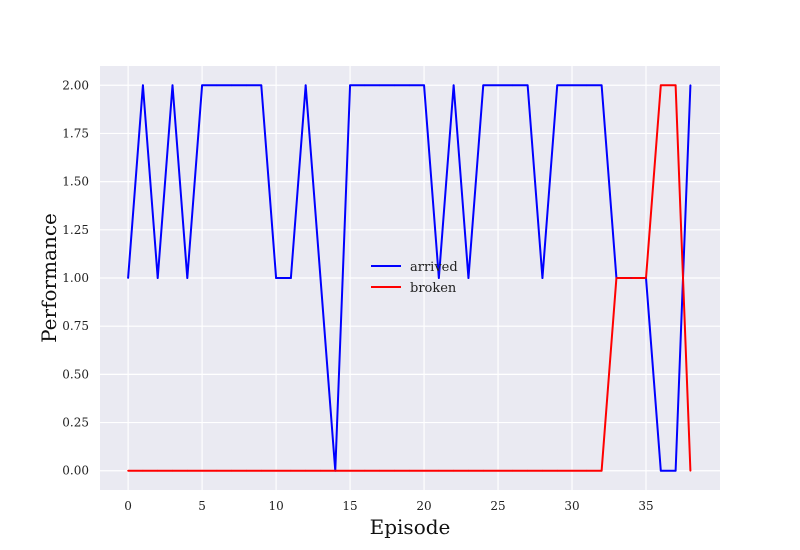 The height and width of the screenshot is (550, 800). What do you see at coordinates (49, 278) in the screenshot?
I see `y-axis-label: Performance` at bounding box center [49, 278].